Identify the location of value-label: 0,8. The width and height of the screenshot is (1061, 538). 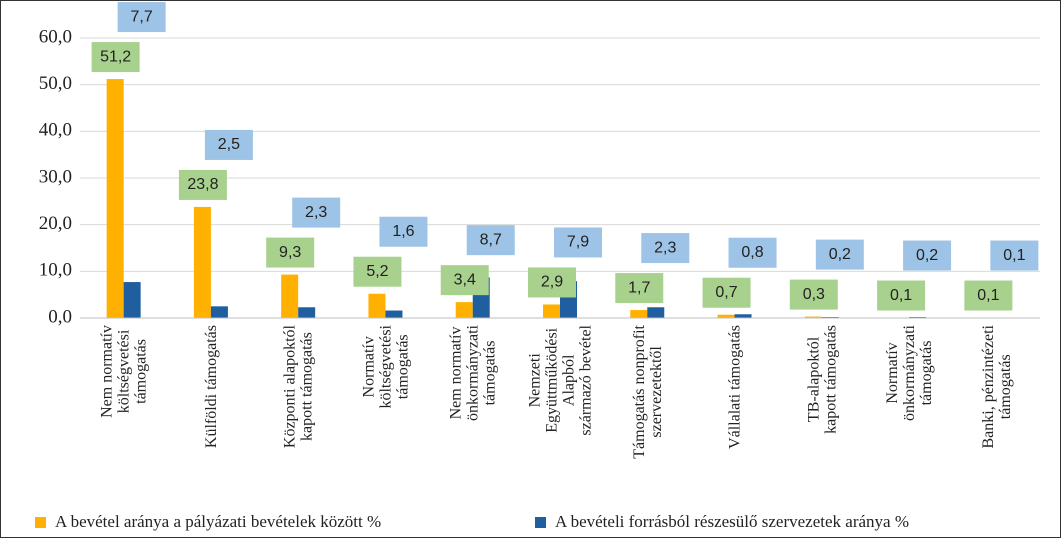
(752, 252).